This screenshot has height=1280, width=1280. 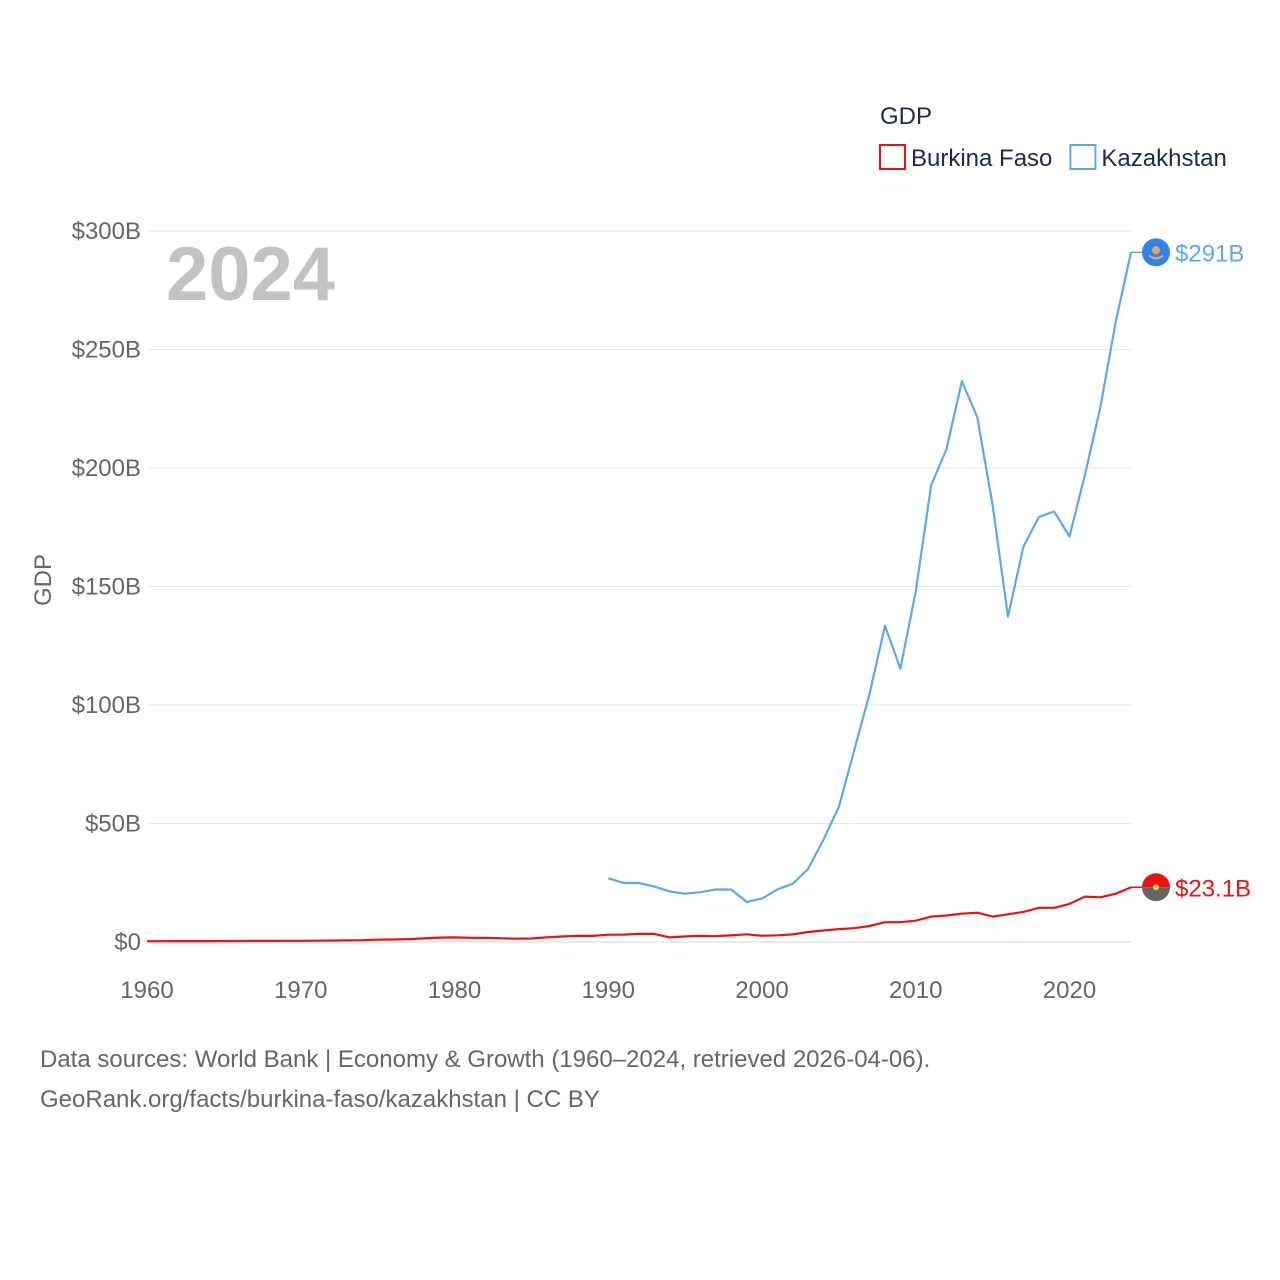 What do you see at coordinates (1191, 570) in the screenshot?
I see `end-markers: $23.1B $291B` at bounding box center [1191, 570].